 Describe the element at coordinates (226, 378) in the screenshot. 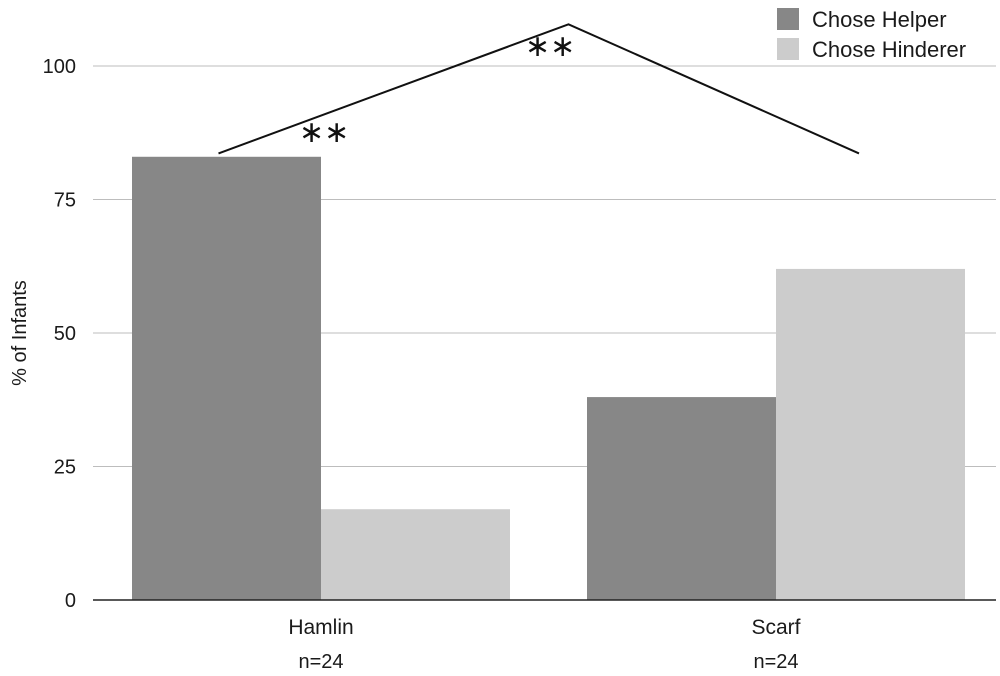

I see `bar-hamlin-chose-helper` at that location.